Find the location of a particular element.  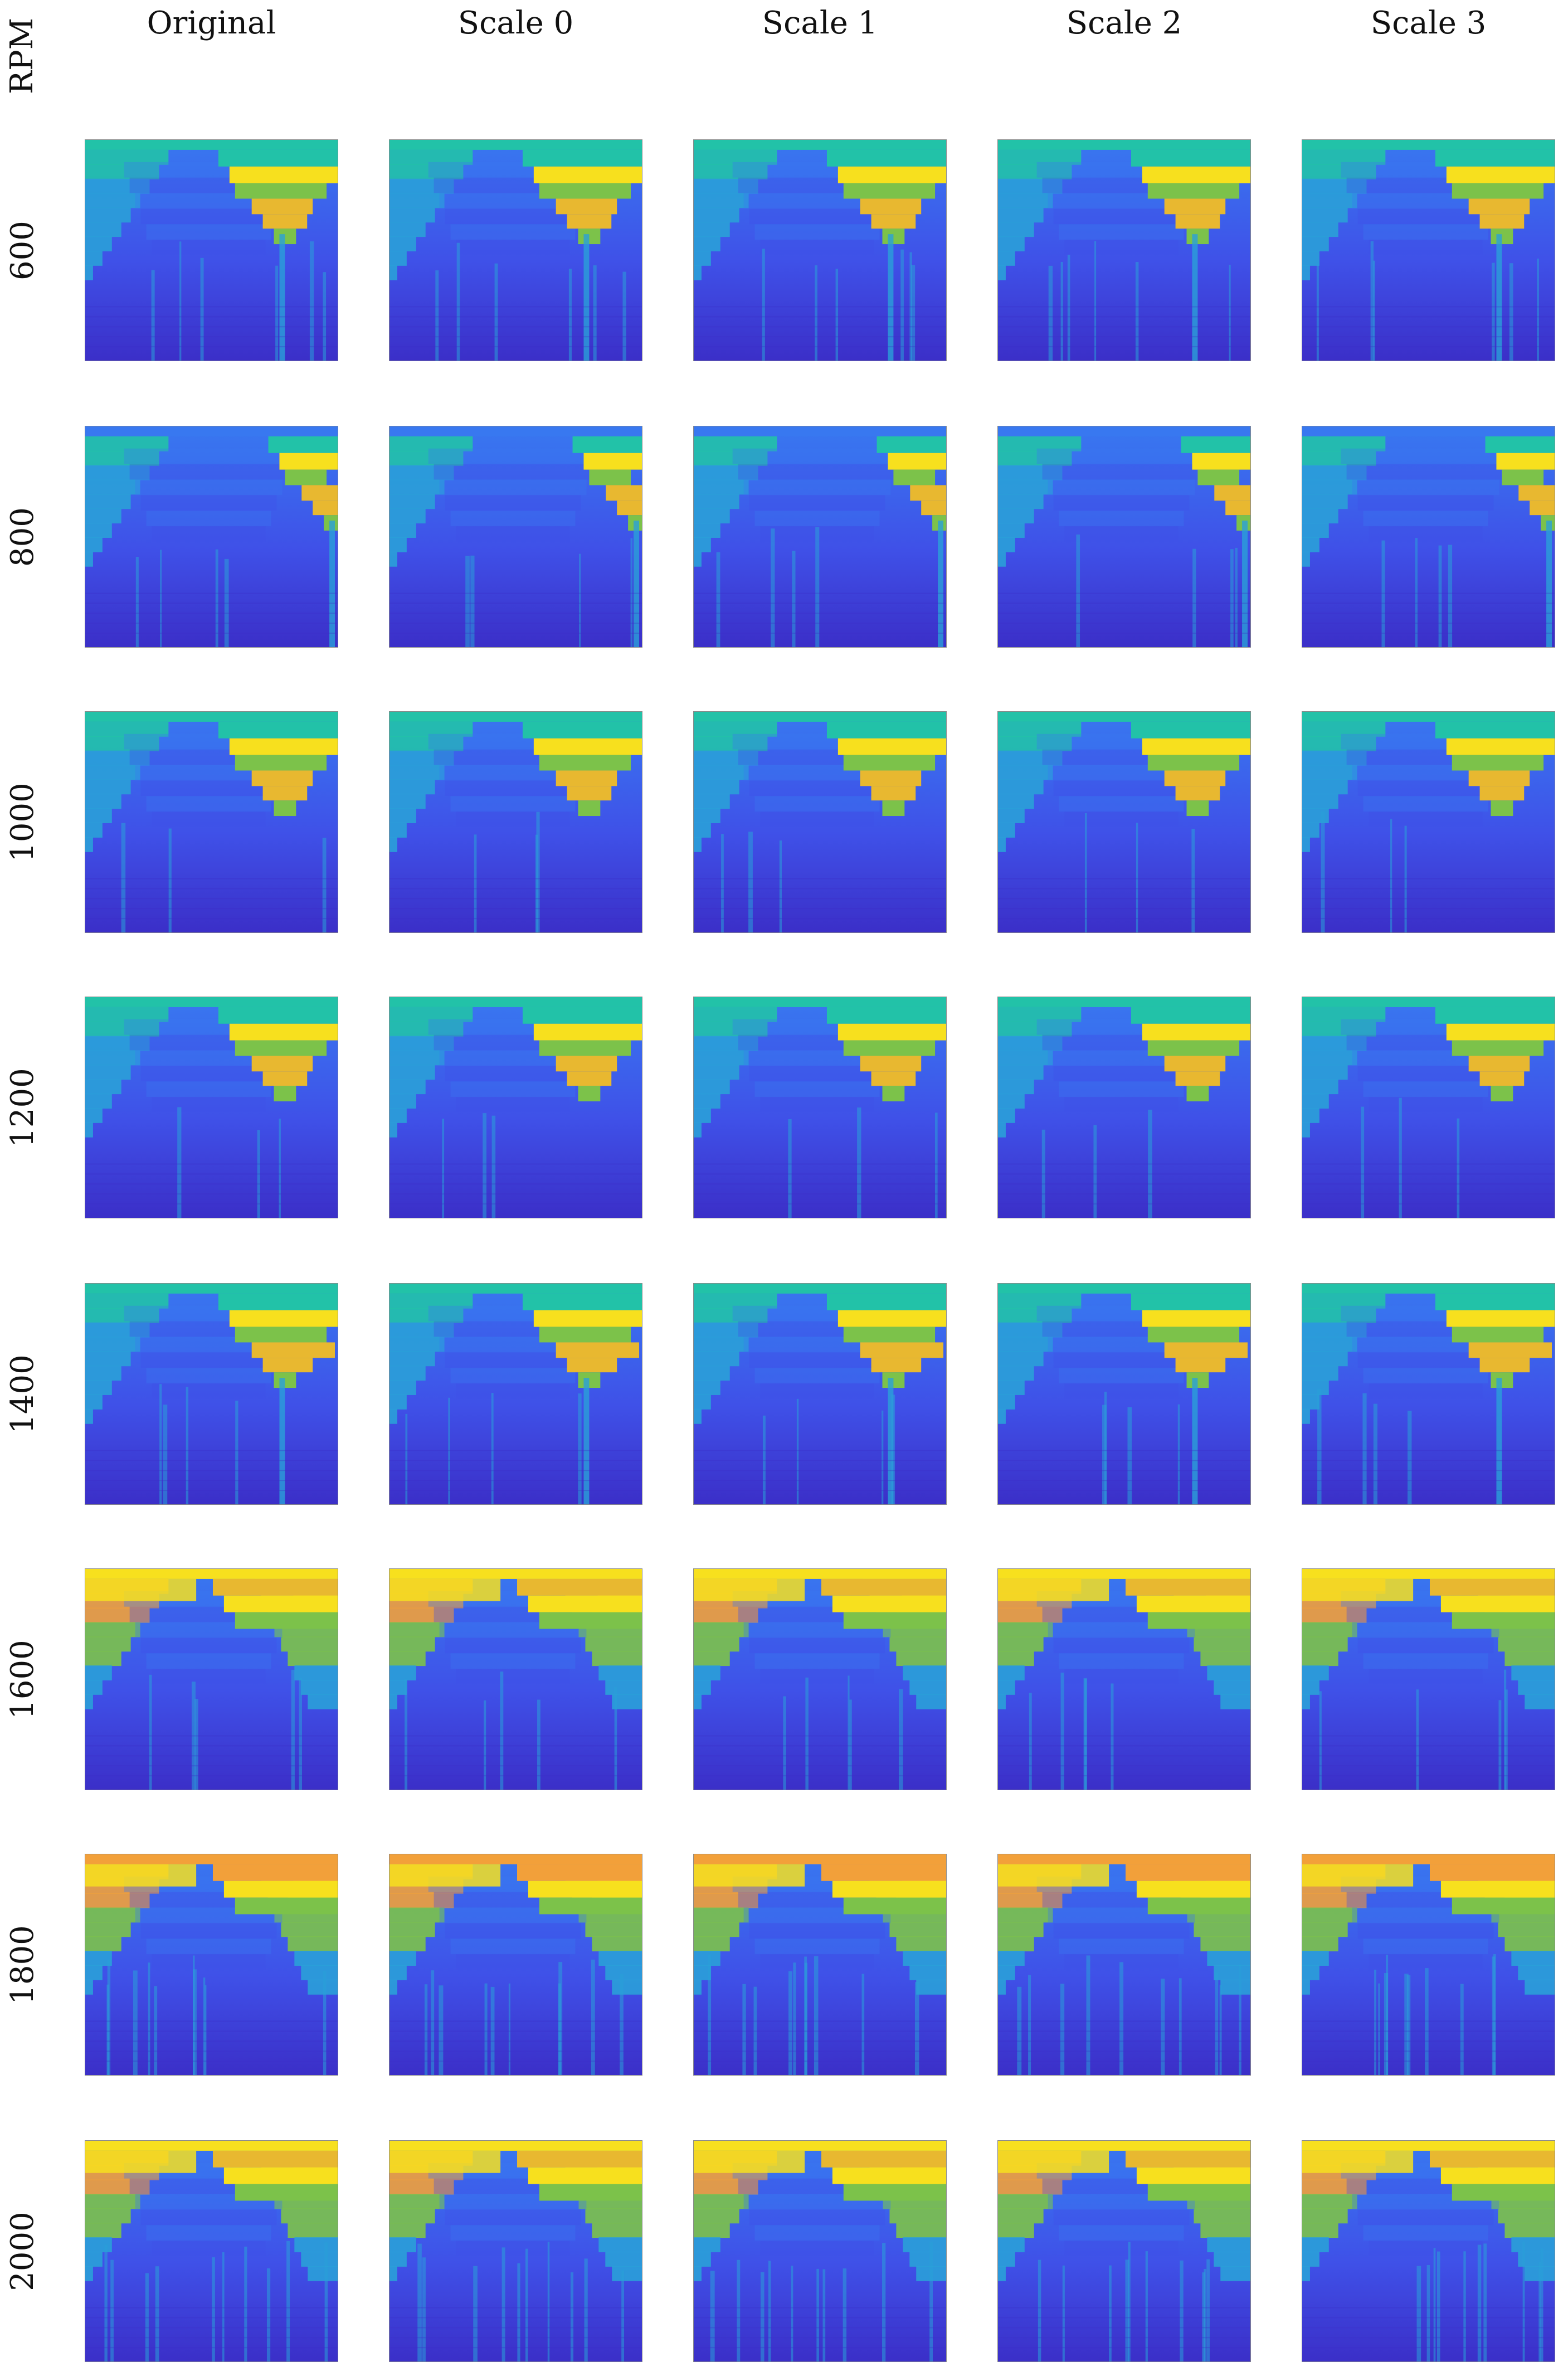

column-header-scale-0: Scale 0 is located at coordinates (515, 23).